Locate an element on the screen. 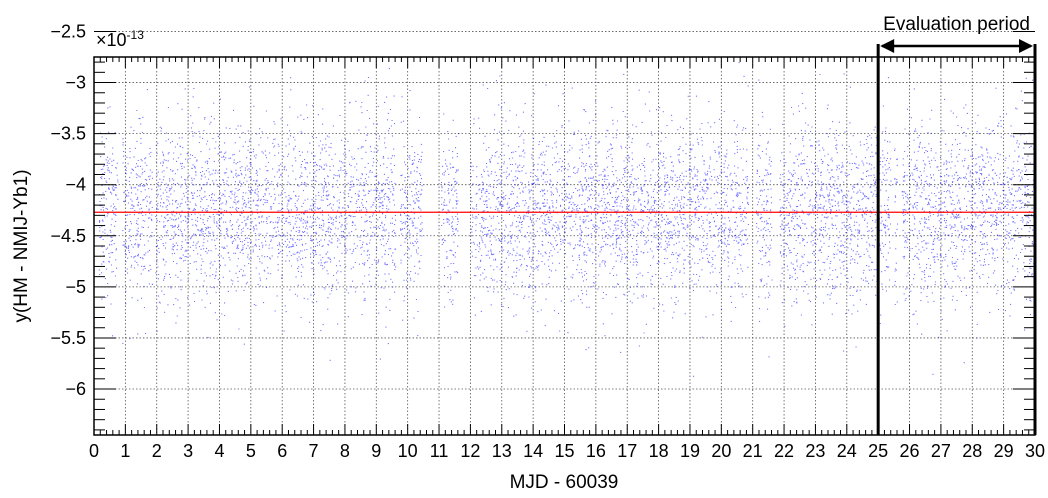  x-tick-label: 10 is located at coordinates (408, 451).